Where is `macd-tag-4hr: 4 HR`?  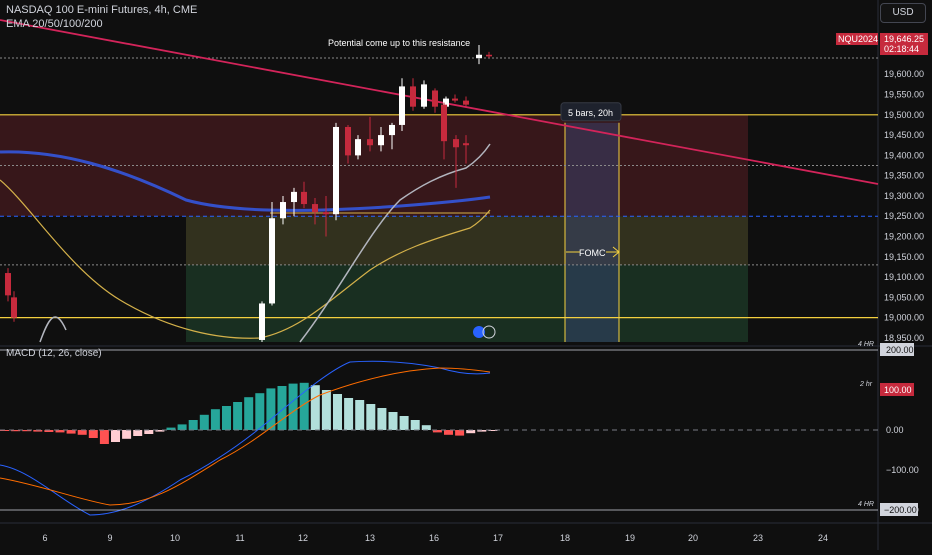 macd-tag-4hr: 4 HR is located at coordinates (866, 344).